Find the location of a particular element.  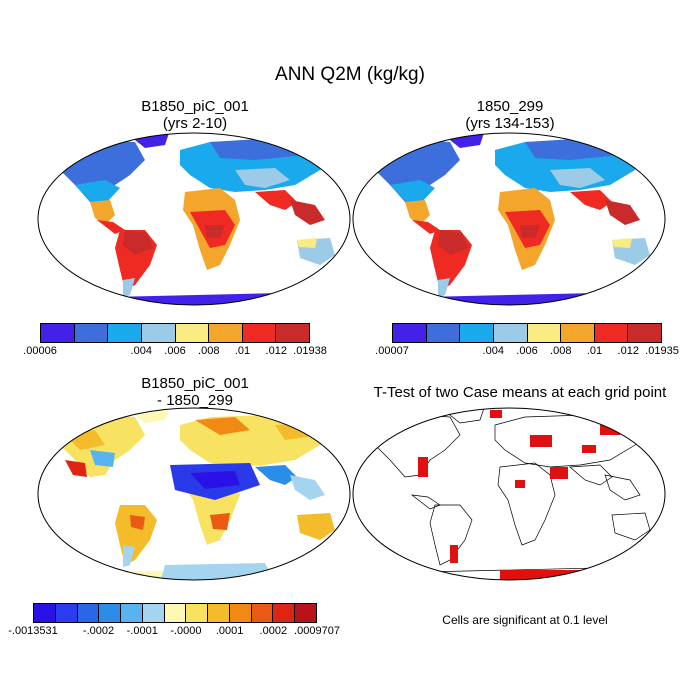

colorbar-2-labels: .00007 .004 .006 .008 .01 .012 .01935 is located at coordinates (527, 350).